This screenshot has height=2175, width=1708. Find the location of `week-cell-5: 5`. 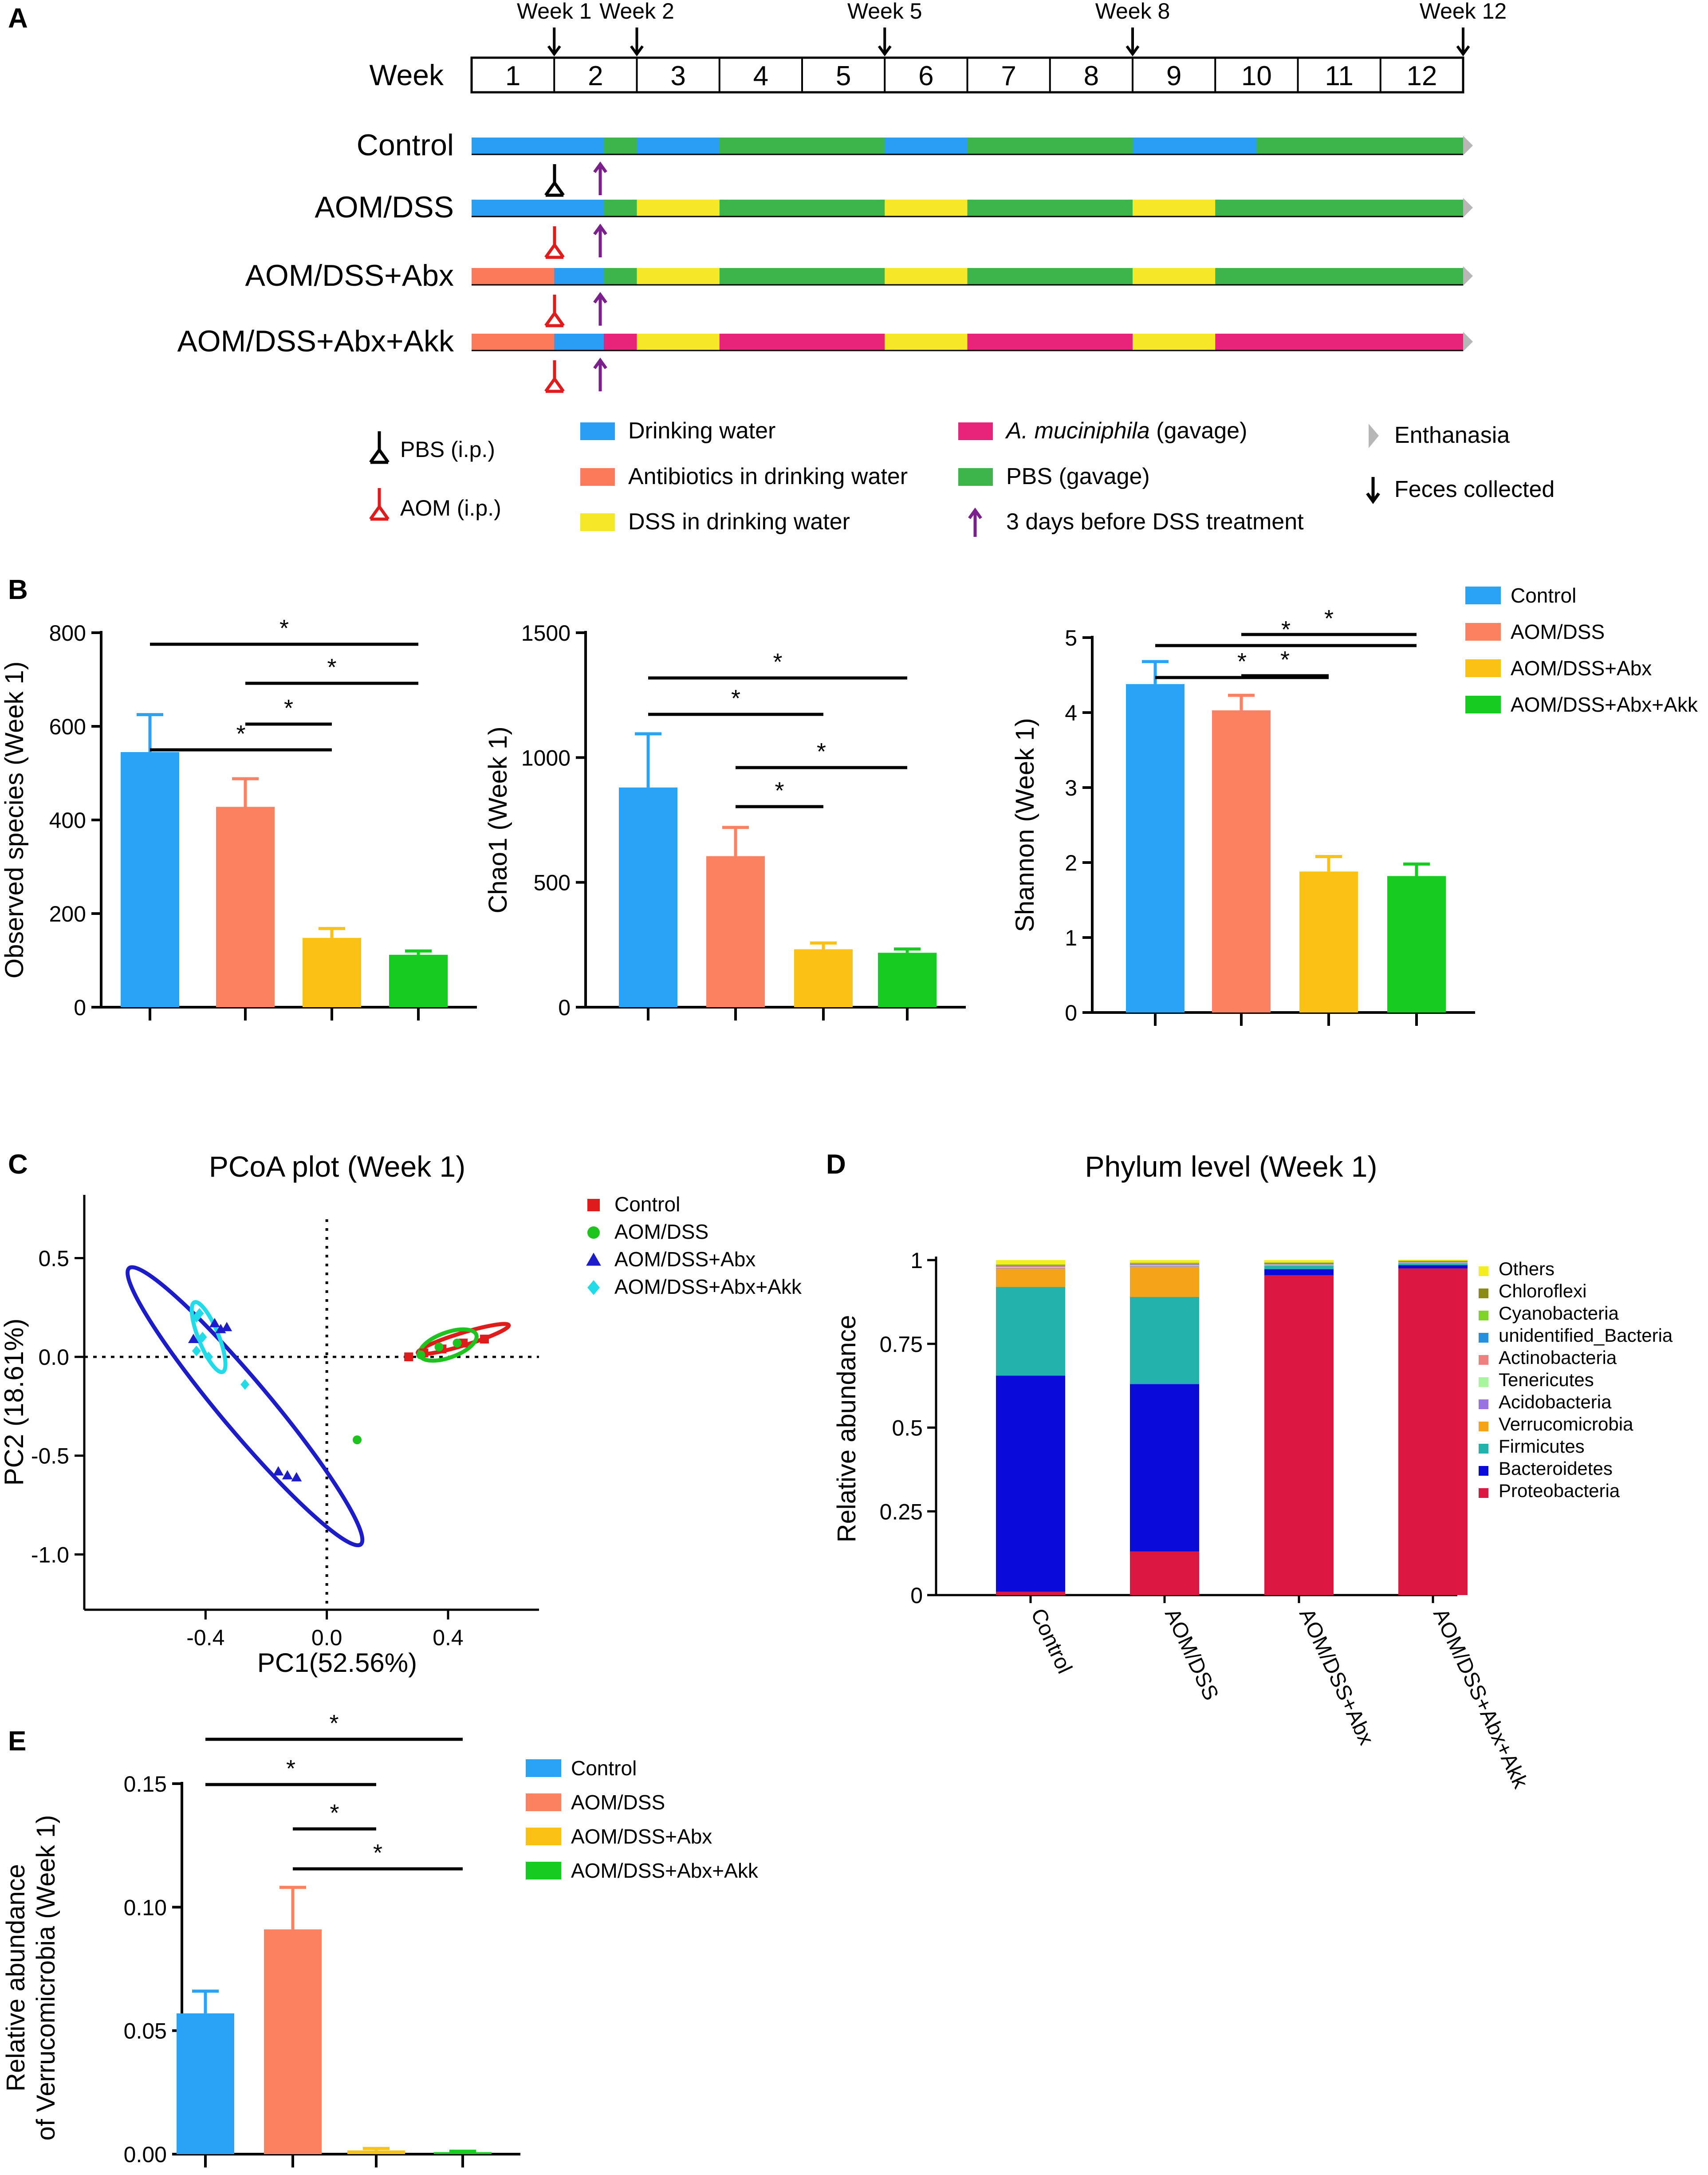

week-cell-5: 5 is located at coordinates (843, 76).